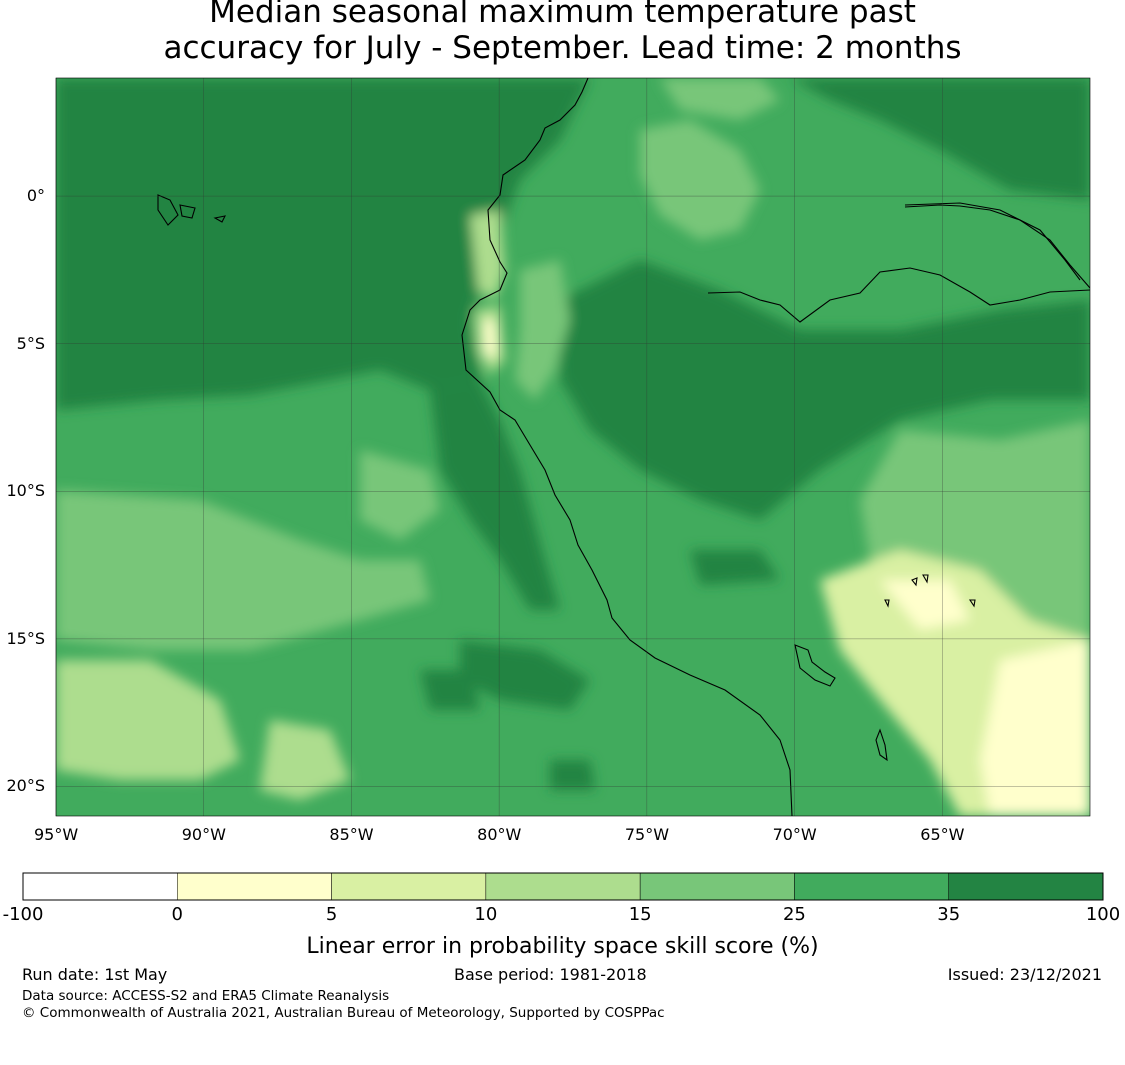 The image size is (1125, 1065). Describe the element at coordinates (562, 15) in the screenshot. I see `map-title-line-1: Median seasonal maximum temperature past` at that location.